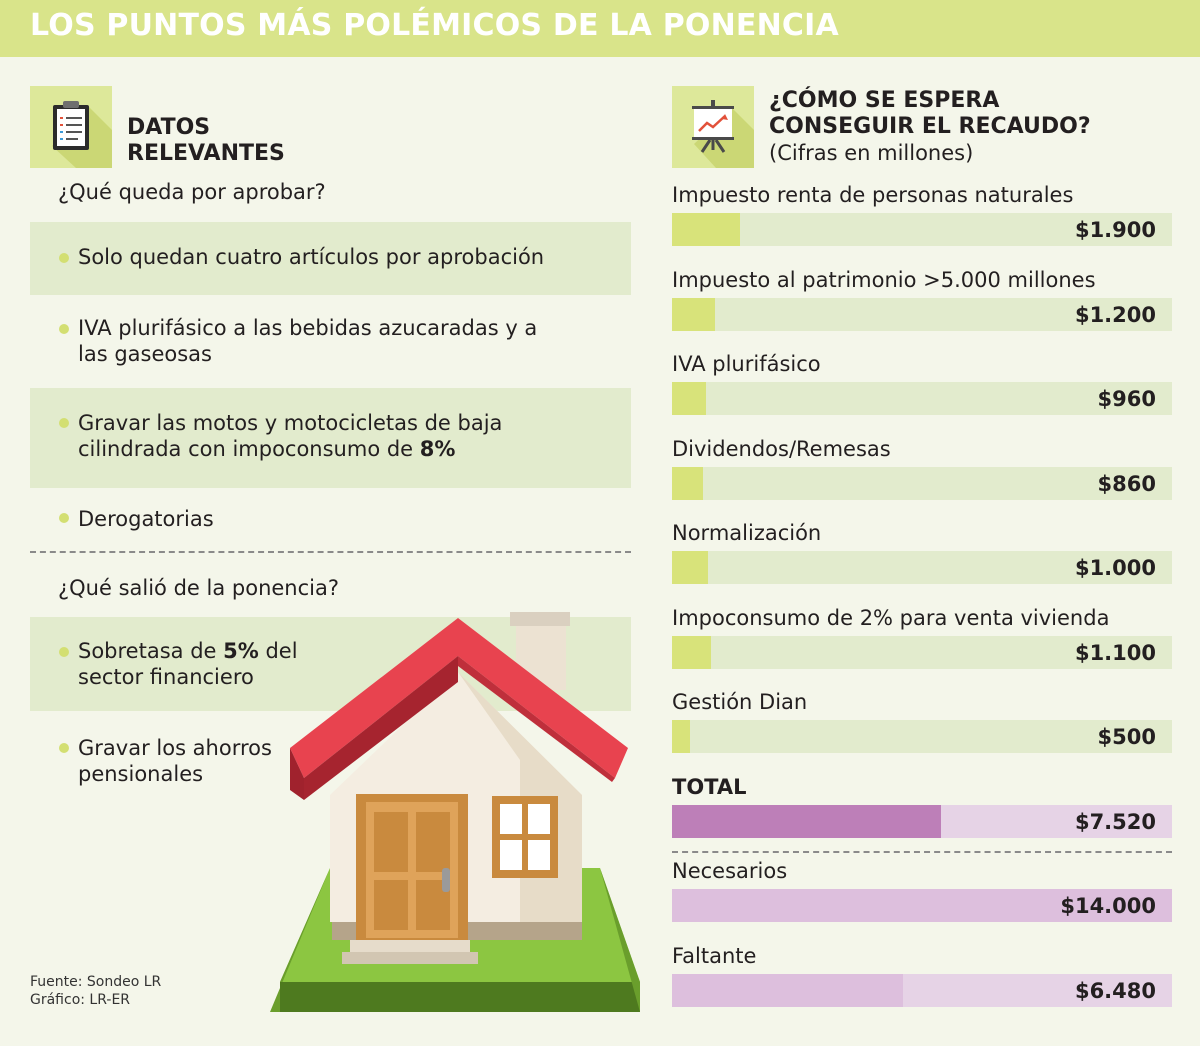 This screenshot has height=1046, width=1200. Describe the element at coordinates (206, 153) in the screenshot. I see `heading-line-2: RELEVANTES` at that location.